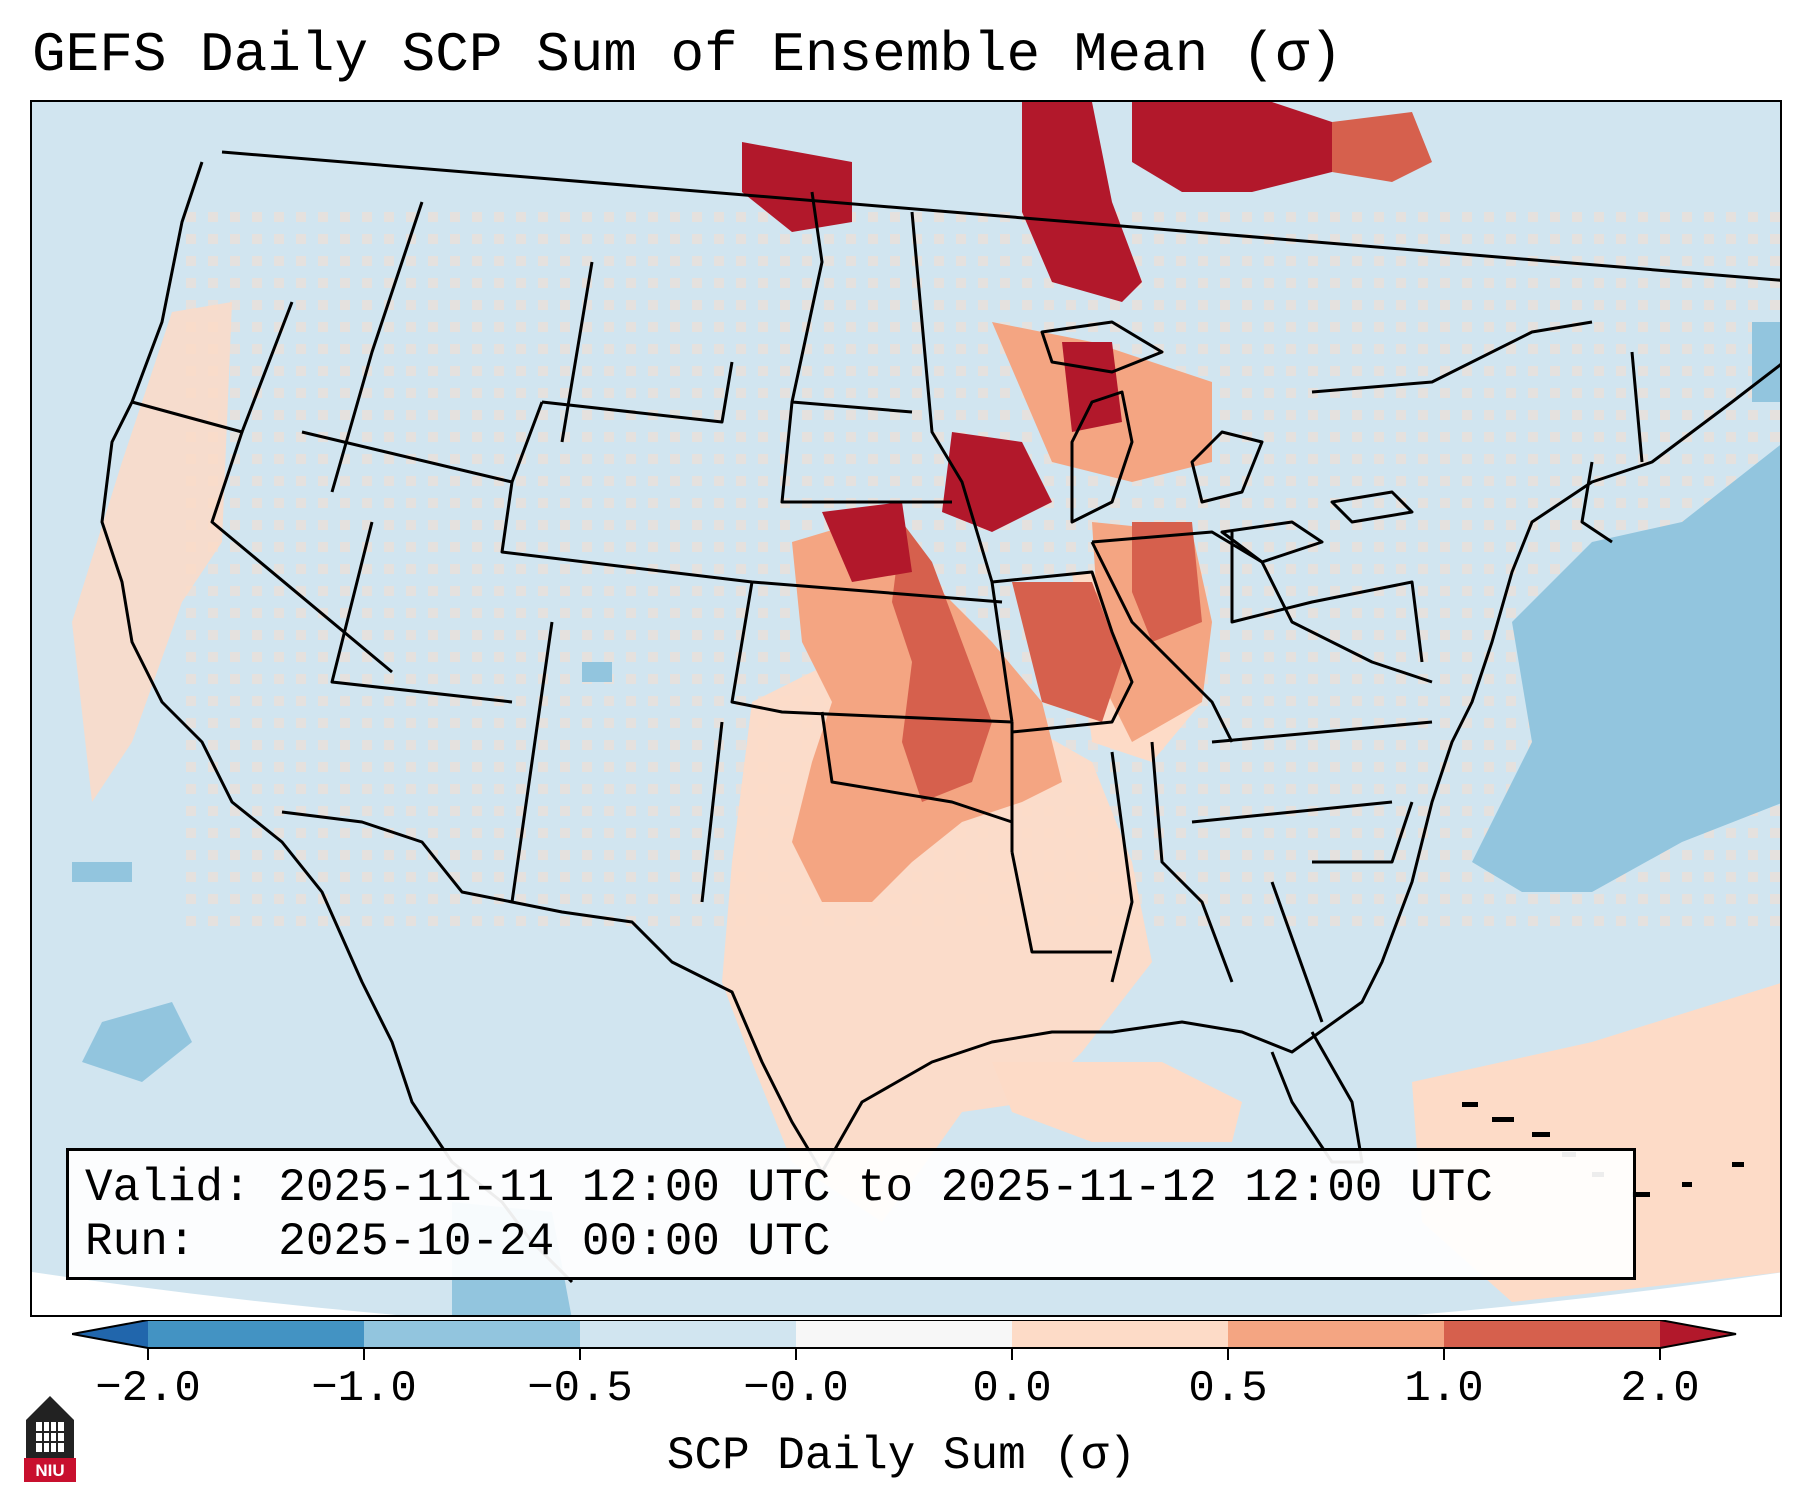 The image size is (1803, 1506). What do you see at coordinates (1227, 467) in the screenshot?
I see `lake-huron` at bounding box center [1227, 467].